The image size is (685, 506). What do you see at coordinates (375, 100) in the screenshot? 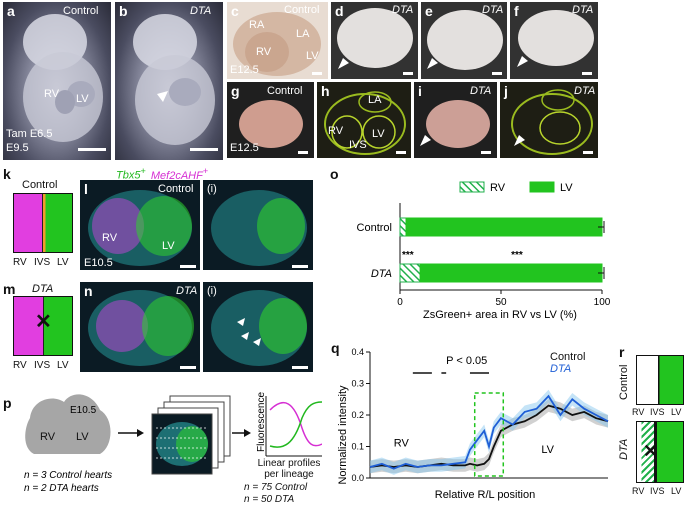
I see `panel-h-la: LA` at bounding box center [375, 100].